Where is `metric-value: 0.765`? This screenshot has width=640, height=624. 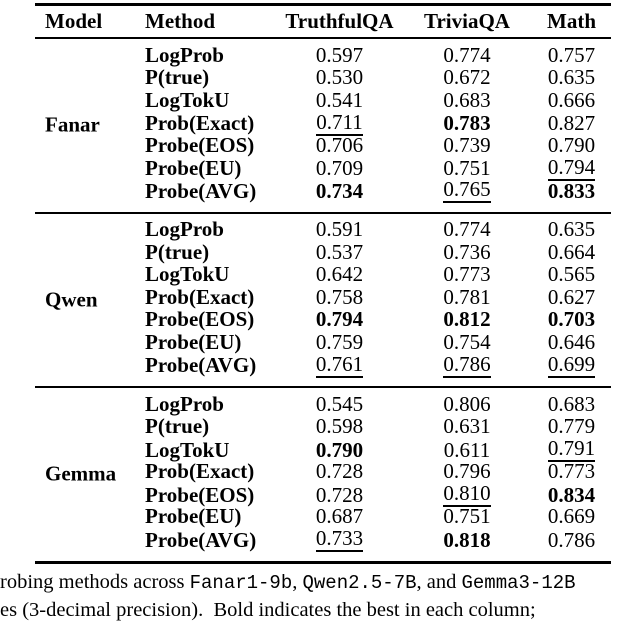
metric-value: 0.765 is located at coordinates (467, 190).